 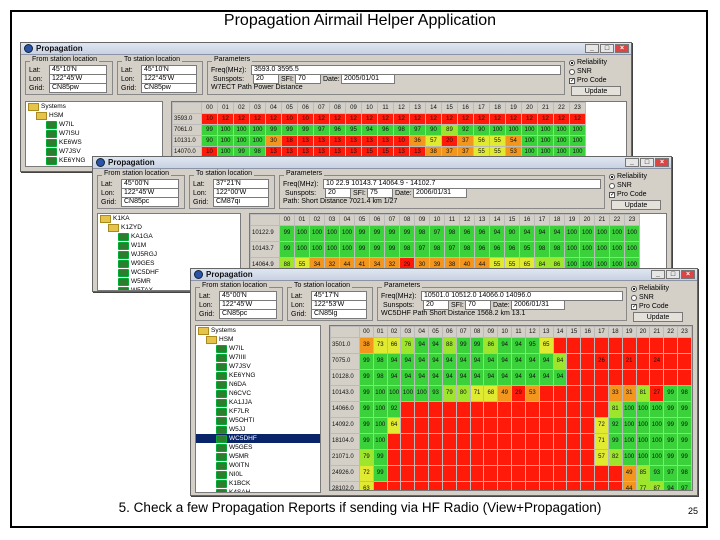 I want to click on tree-item: N6CVC, so click(x=258, y=393).